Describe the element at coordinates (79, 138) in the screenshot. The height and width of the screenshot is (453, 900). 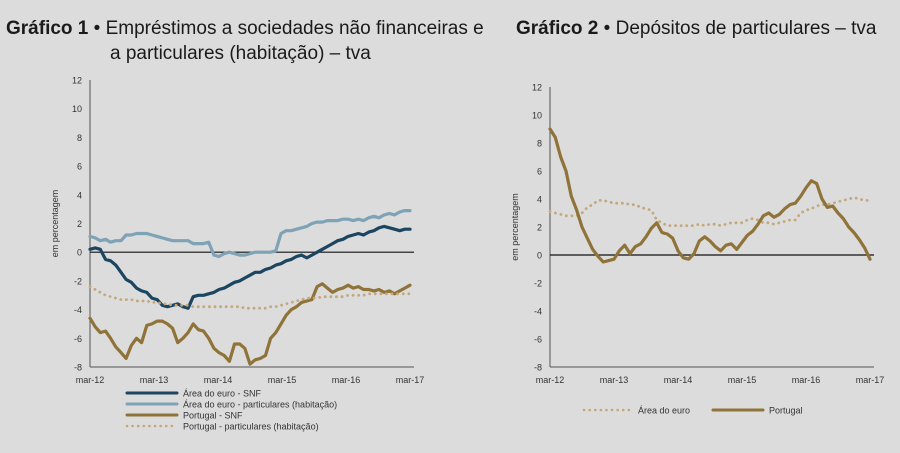
I see `chart-1-y-tick-label: 8` at that location.